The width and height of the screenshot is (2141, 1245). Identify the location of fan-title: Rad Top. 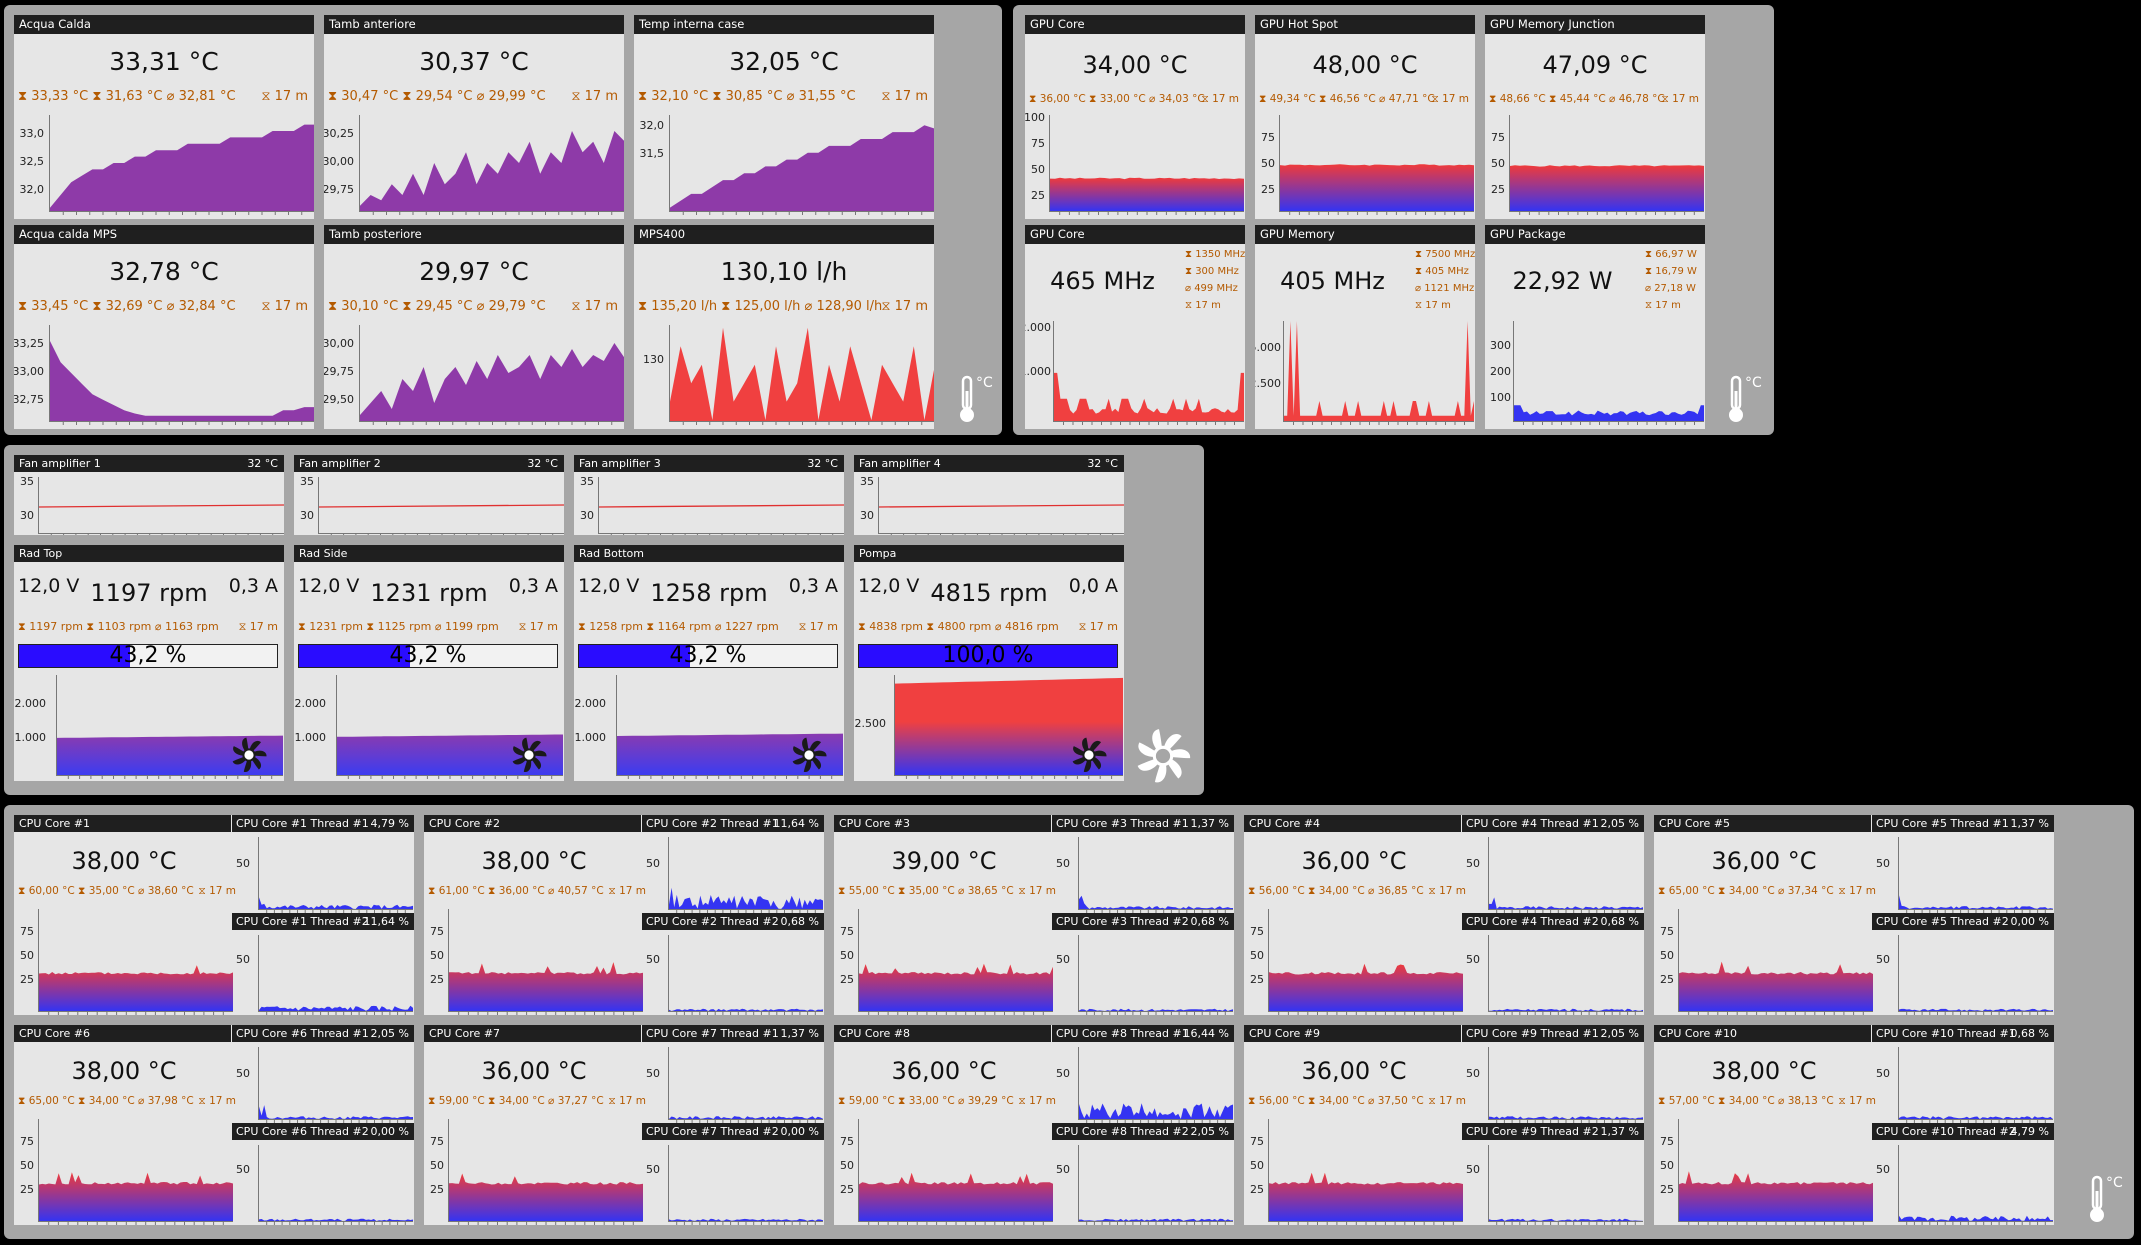
(149, 553).